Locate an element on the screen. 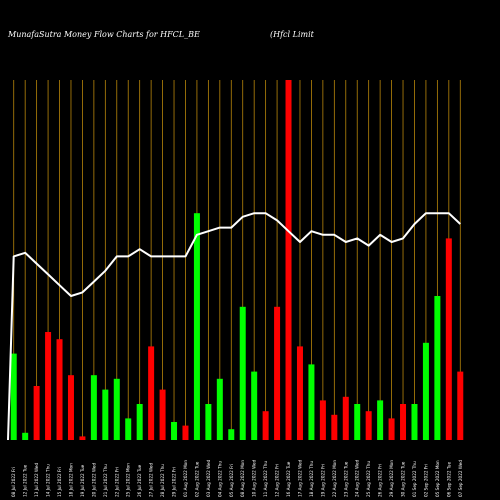  chart-subtitle: (Hfcl Limit is located at coordinates (292, 34).